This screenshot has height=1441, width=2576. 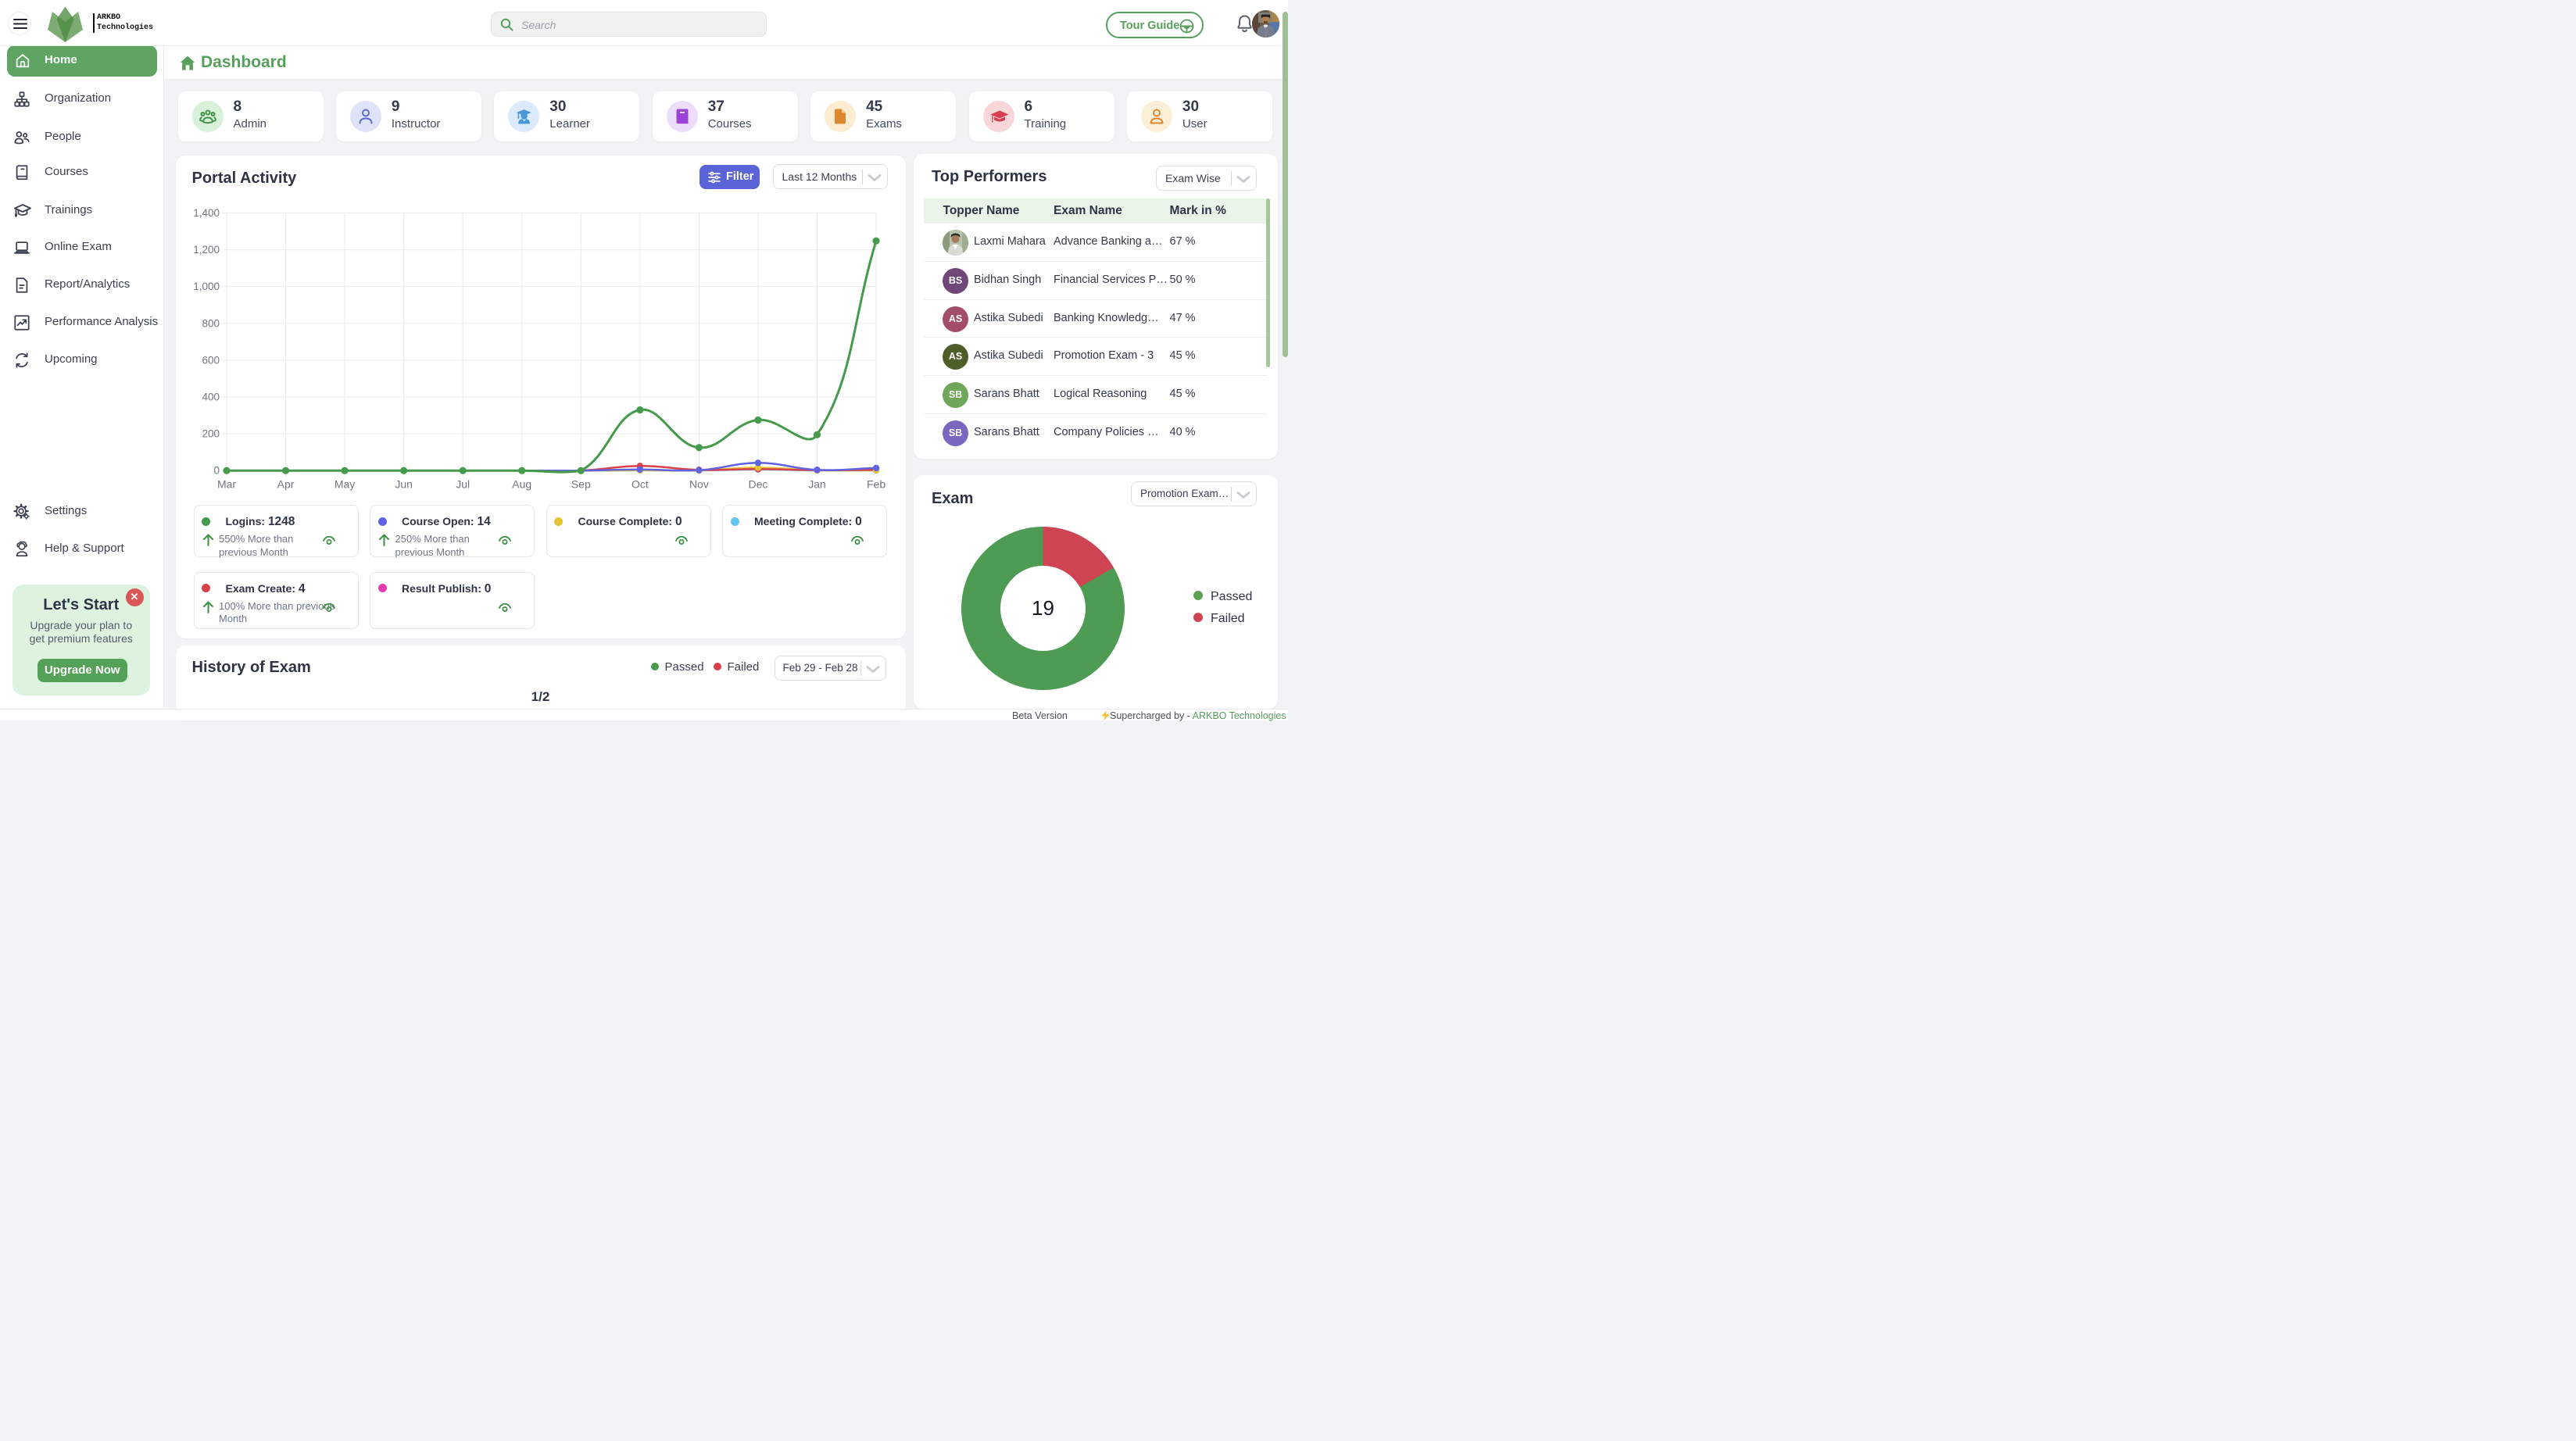 What do you see at coordinates (639, 483) in the screenshot?
I see `svg-text: Oct` at bounding box center [639, 483].